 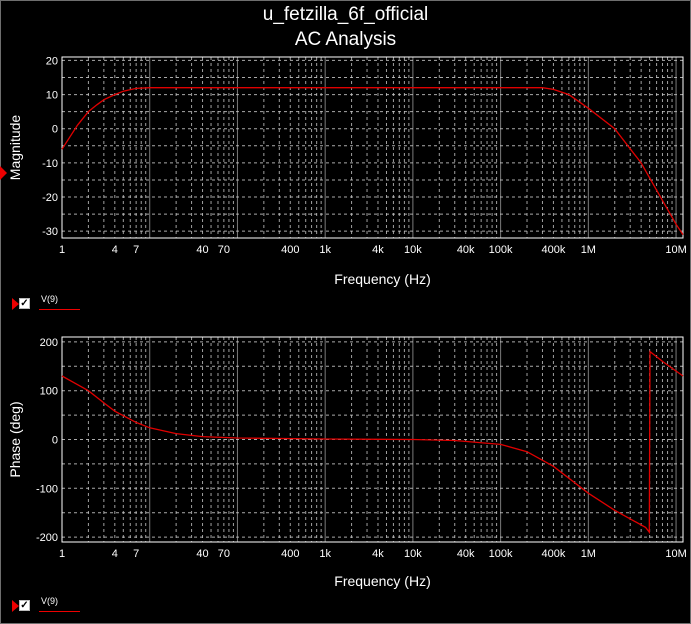 What do you see at coordinates (3, 173) in the screenshot?
I see `axis-marker-icon` at bounding box center [3, 173].